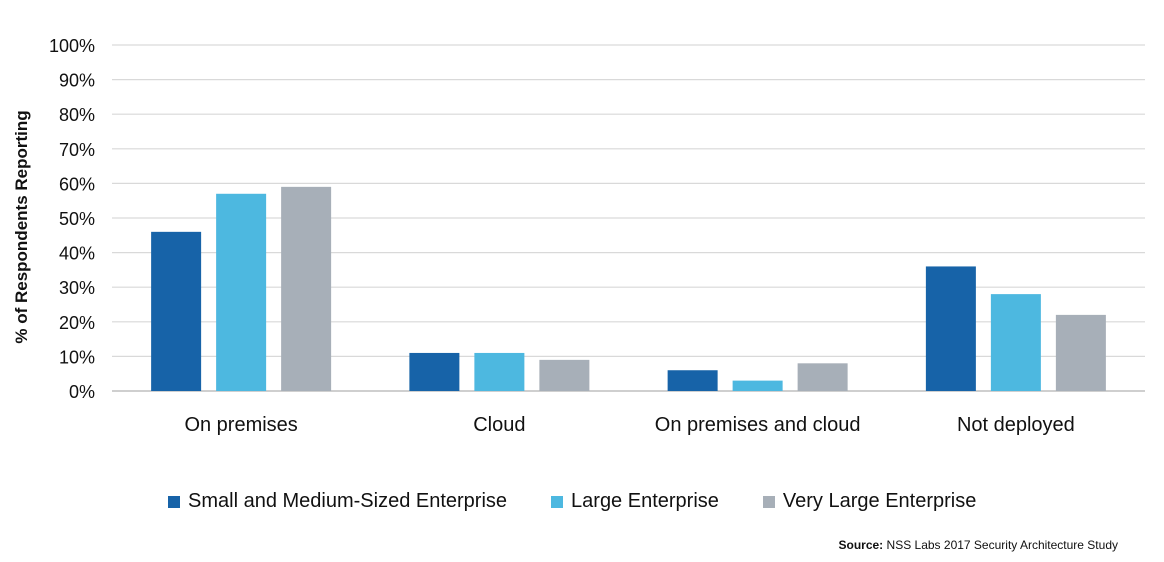 This screenshot has width=1164, height=562. I want to click on y-tick-label: 10%, so click(77, 357).